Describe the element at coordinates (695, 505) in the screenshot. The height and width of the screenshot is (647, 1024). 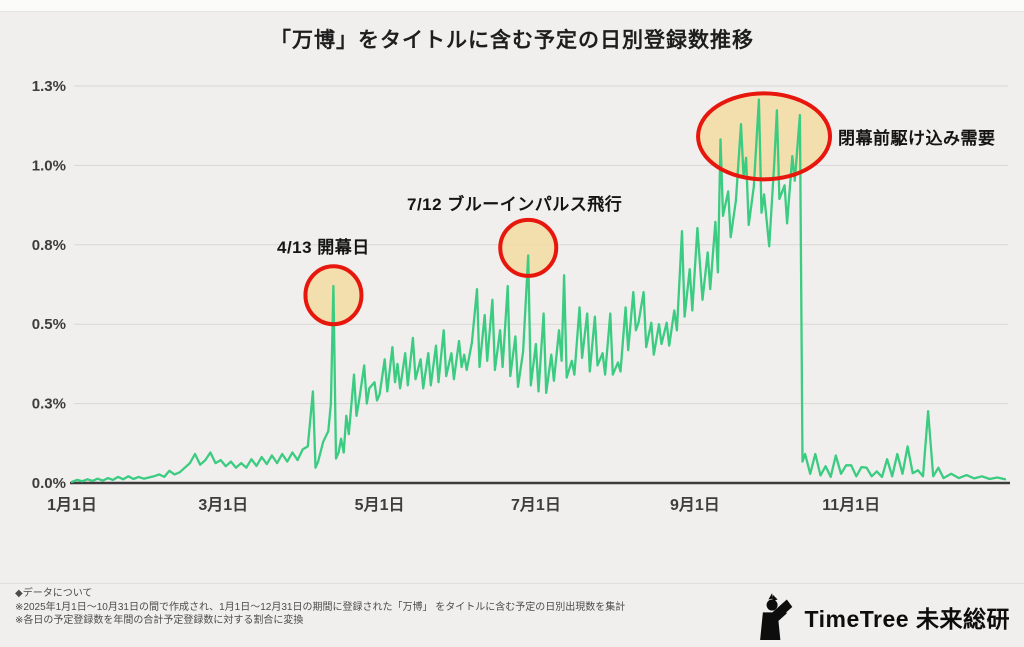
I see `x-tick-label: 9月1日` at that location.